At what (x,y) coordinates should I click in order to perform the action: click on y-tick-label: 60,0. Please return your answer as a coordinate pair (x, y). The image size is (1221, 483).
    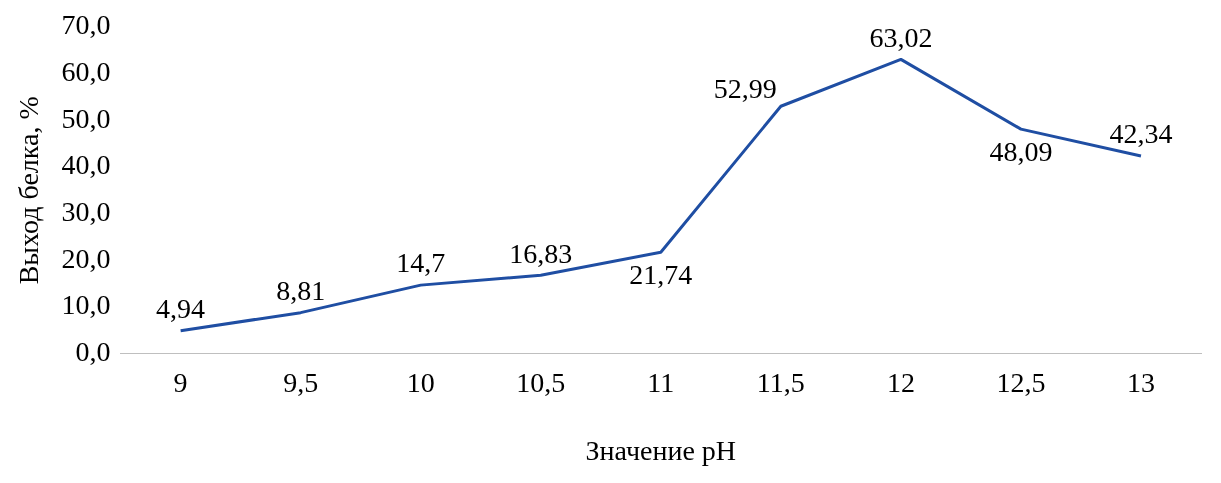
    Looking at the image, I should click on (86, 71).